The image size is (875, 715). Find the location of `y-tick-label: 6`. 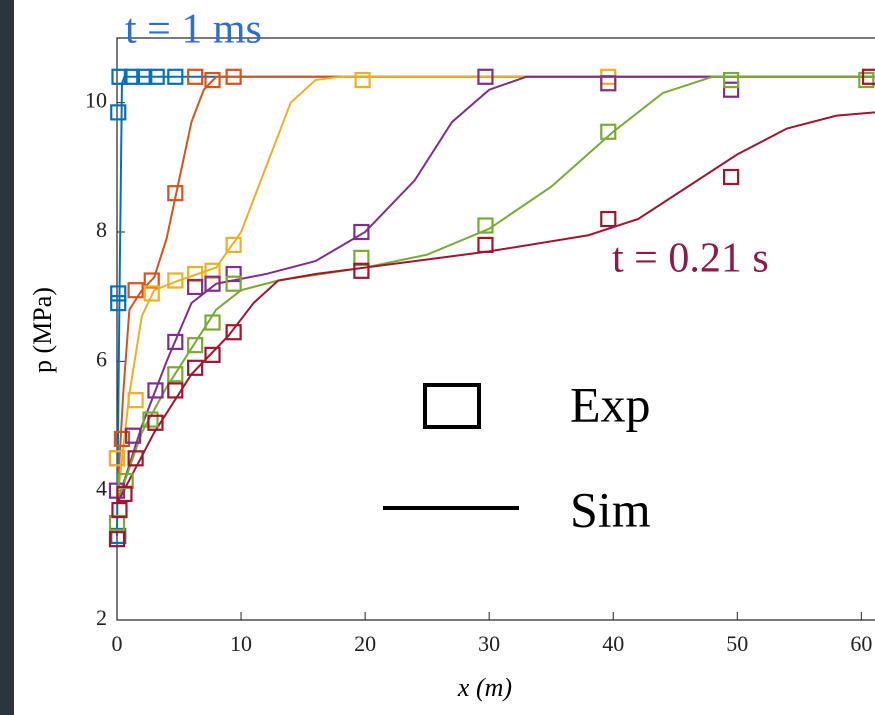

y-tick-label: 6 is located at coordinates (101, 358).